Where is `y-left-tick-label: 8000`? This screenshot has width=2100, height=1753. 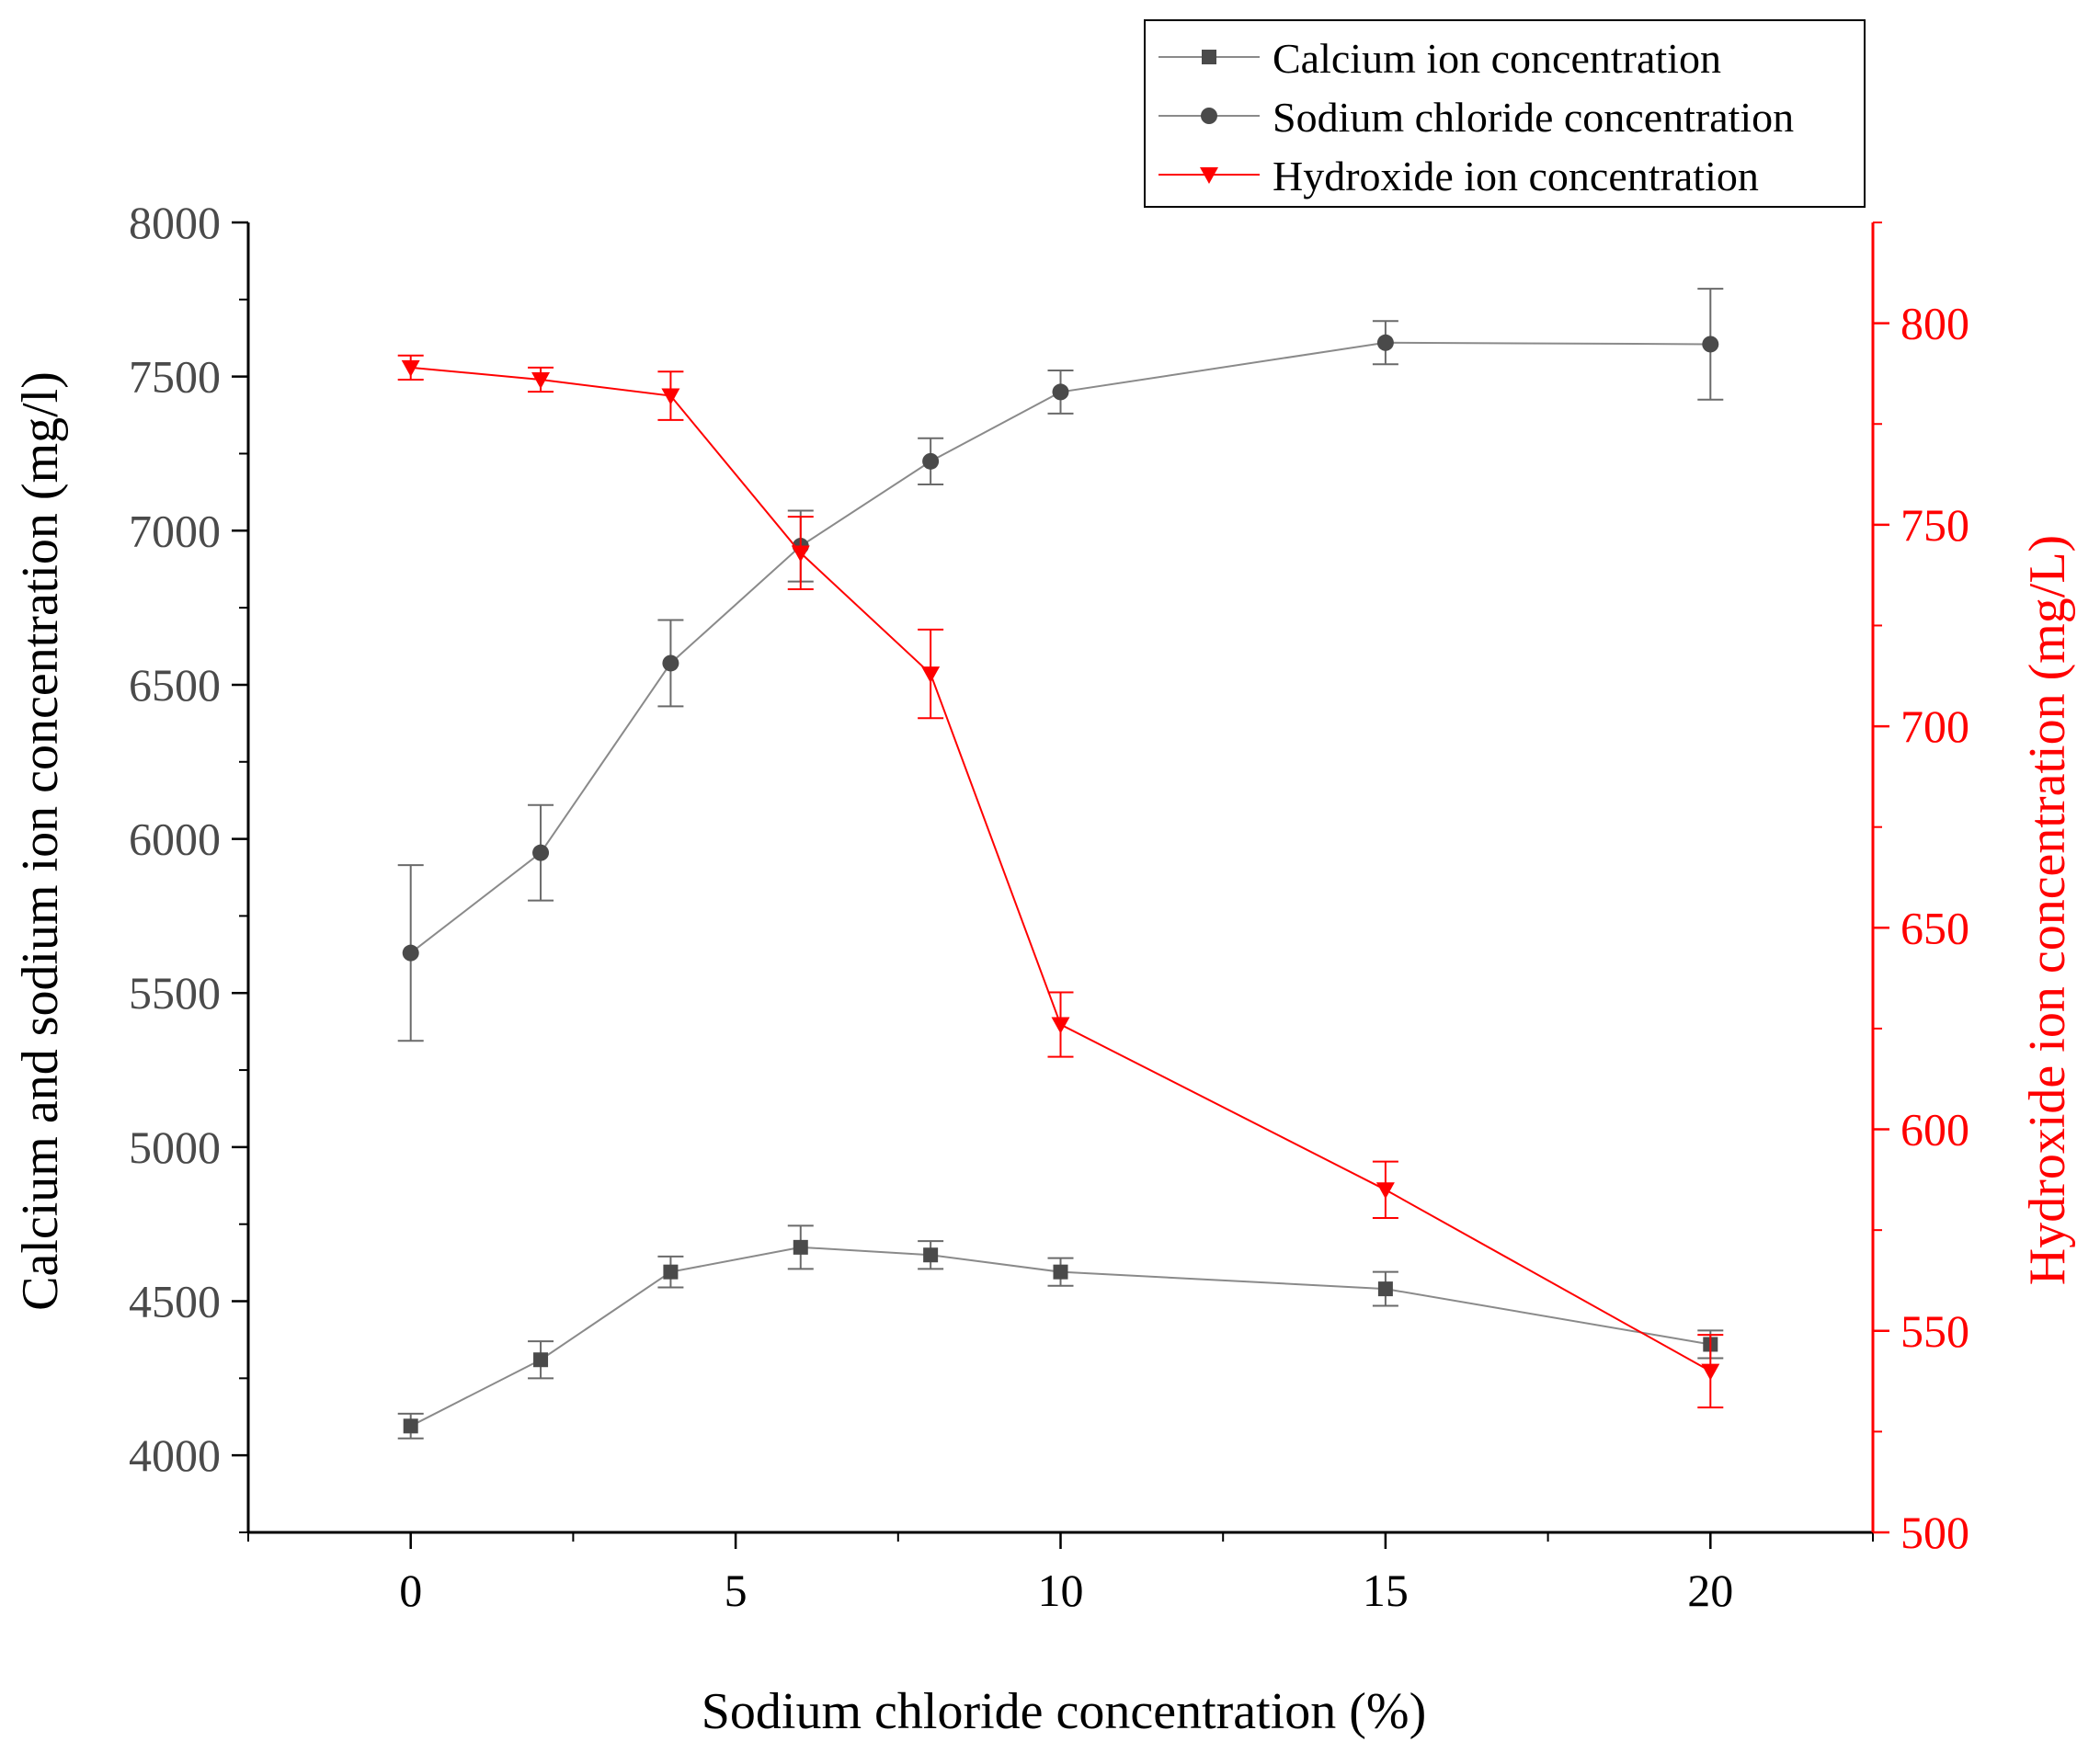 y-left-tick-label: 8000 is located at coordinates (175, 222).